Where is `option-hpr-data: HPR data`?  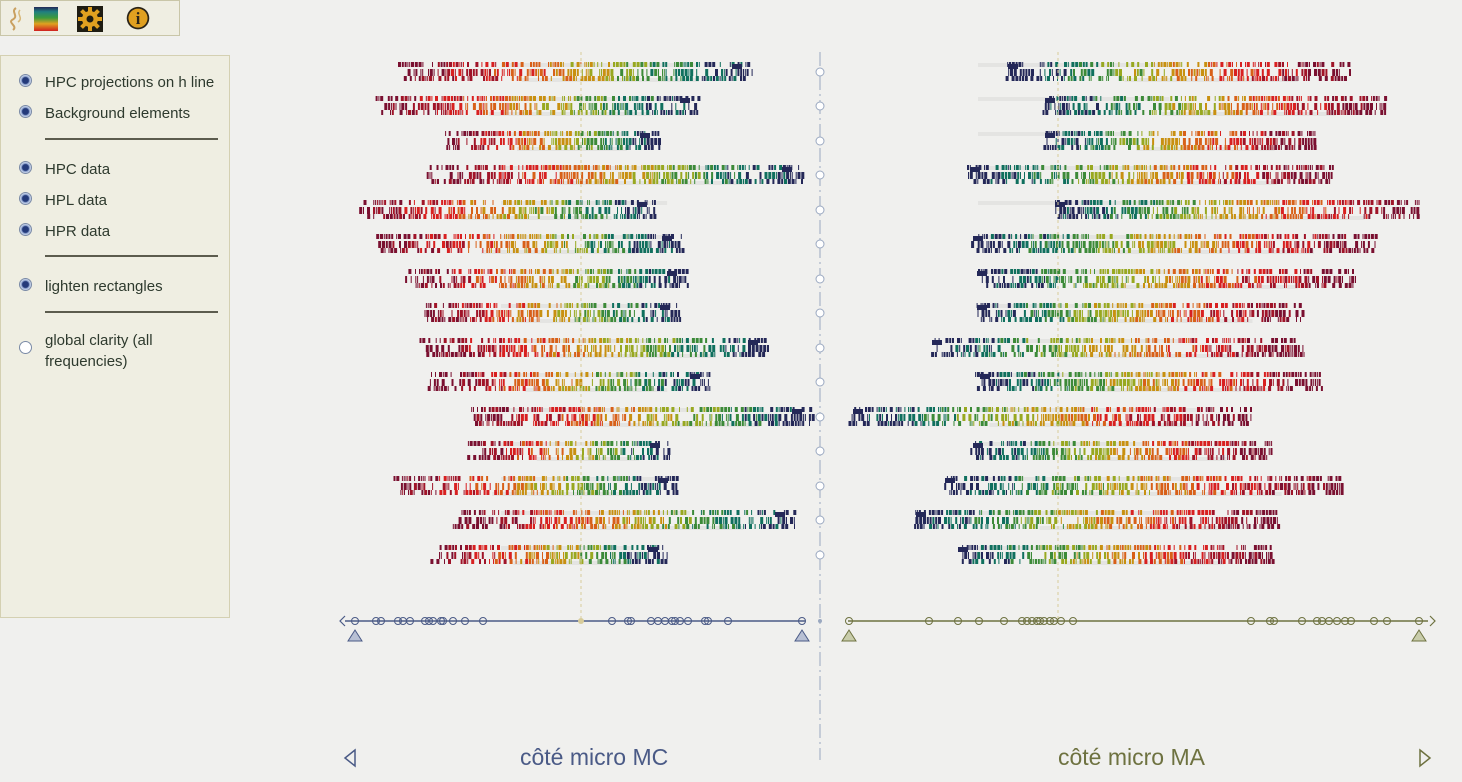 option-hpr-data: HPR data is located at coordinates (119, 231).